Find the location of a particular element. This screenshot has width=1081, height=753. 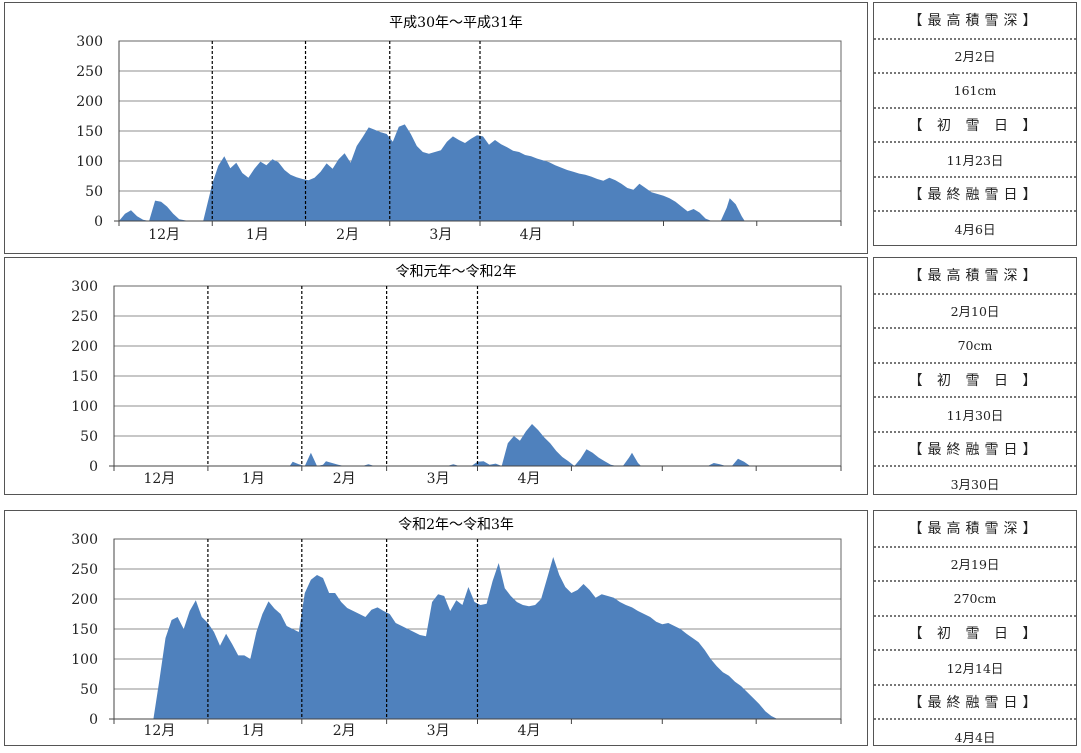

chart-title: 令和元年～令和2年 is located at coordinates (456, 272).